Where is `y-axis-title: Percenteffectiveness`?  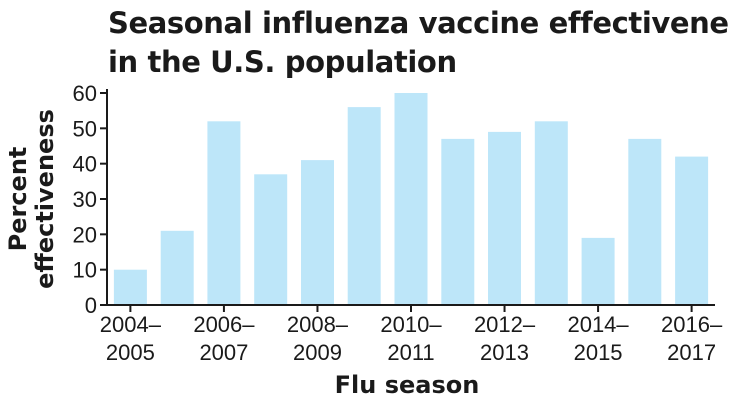 y-axis-title: Percenteffectiveness is located at coordinates (31, 199).